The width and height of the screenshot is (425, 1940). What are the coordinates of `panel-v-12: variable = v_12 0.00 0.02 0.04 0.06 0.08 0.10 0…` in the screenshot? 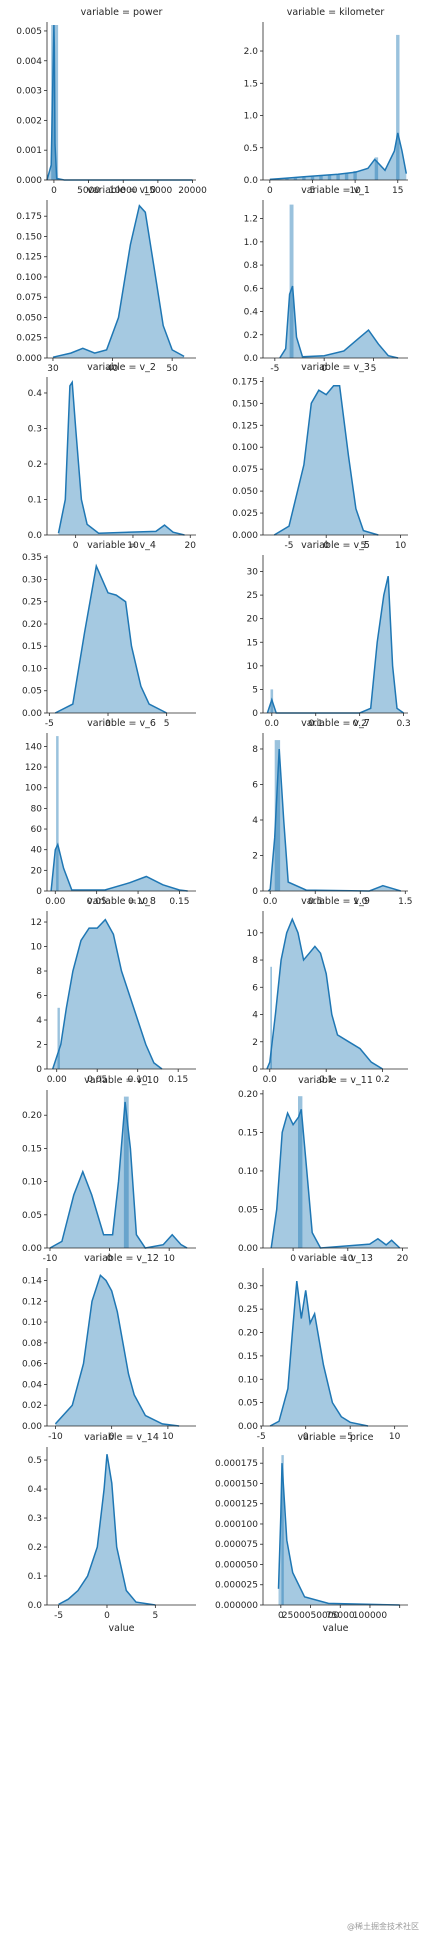 It's located at (109, 1347).